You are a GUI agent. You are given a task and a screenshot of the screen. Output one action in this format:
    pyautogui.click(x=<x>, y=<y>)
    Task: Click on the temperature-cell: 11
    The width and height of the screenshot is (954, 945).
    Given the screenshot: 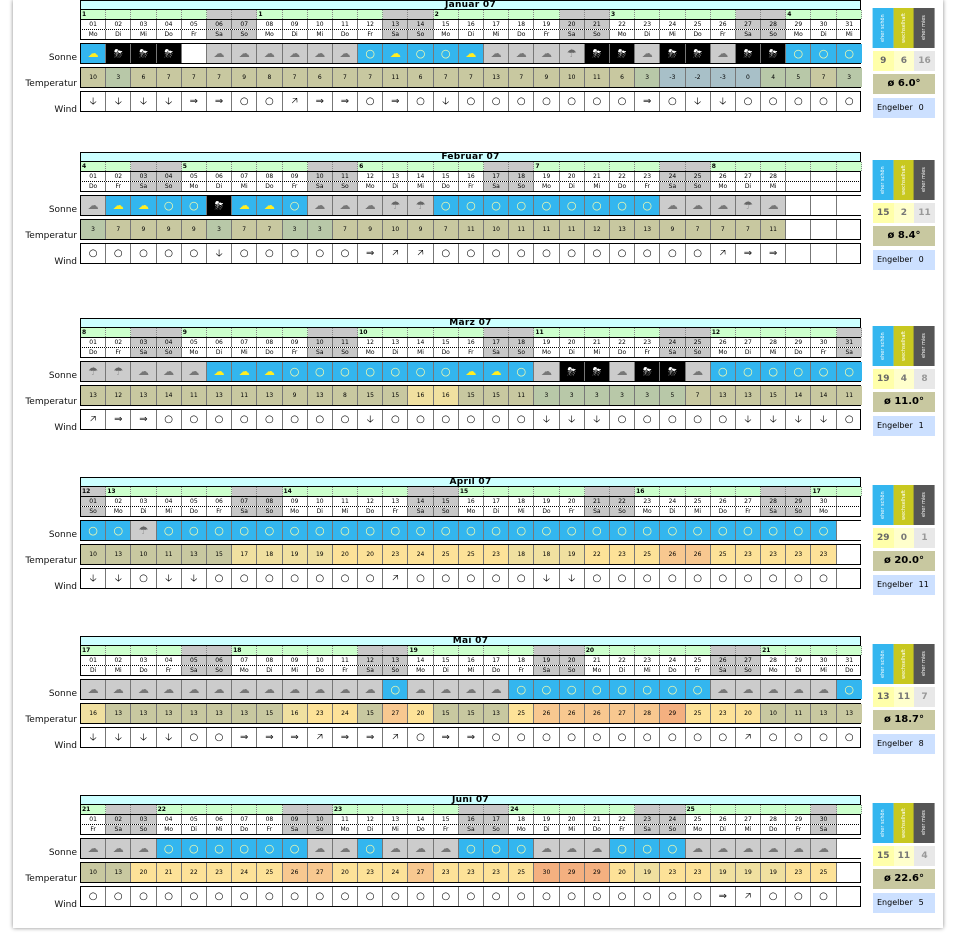 What is the action you would take?
    pyautogui.click(x=169, y=554)
    